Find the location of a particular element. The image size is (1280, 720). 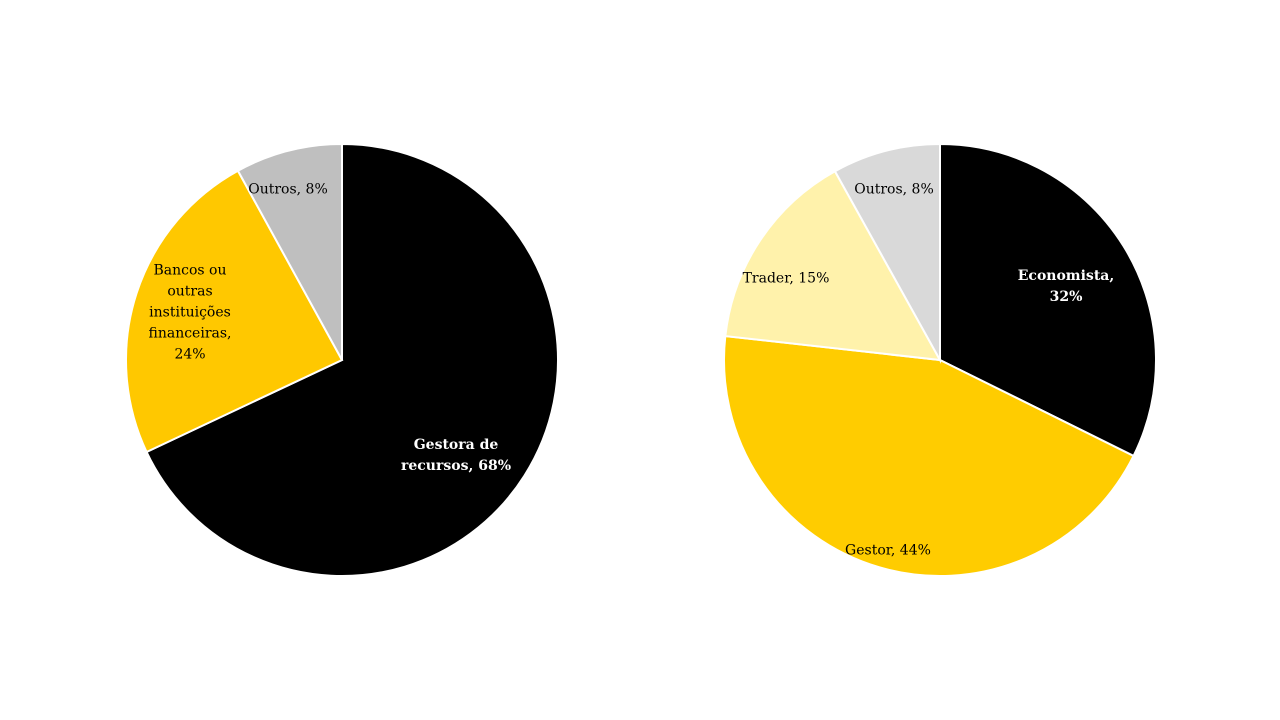

data-label: Gestora de recursos, 68% is located at coordinates (456, 455).